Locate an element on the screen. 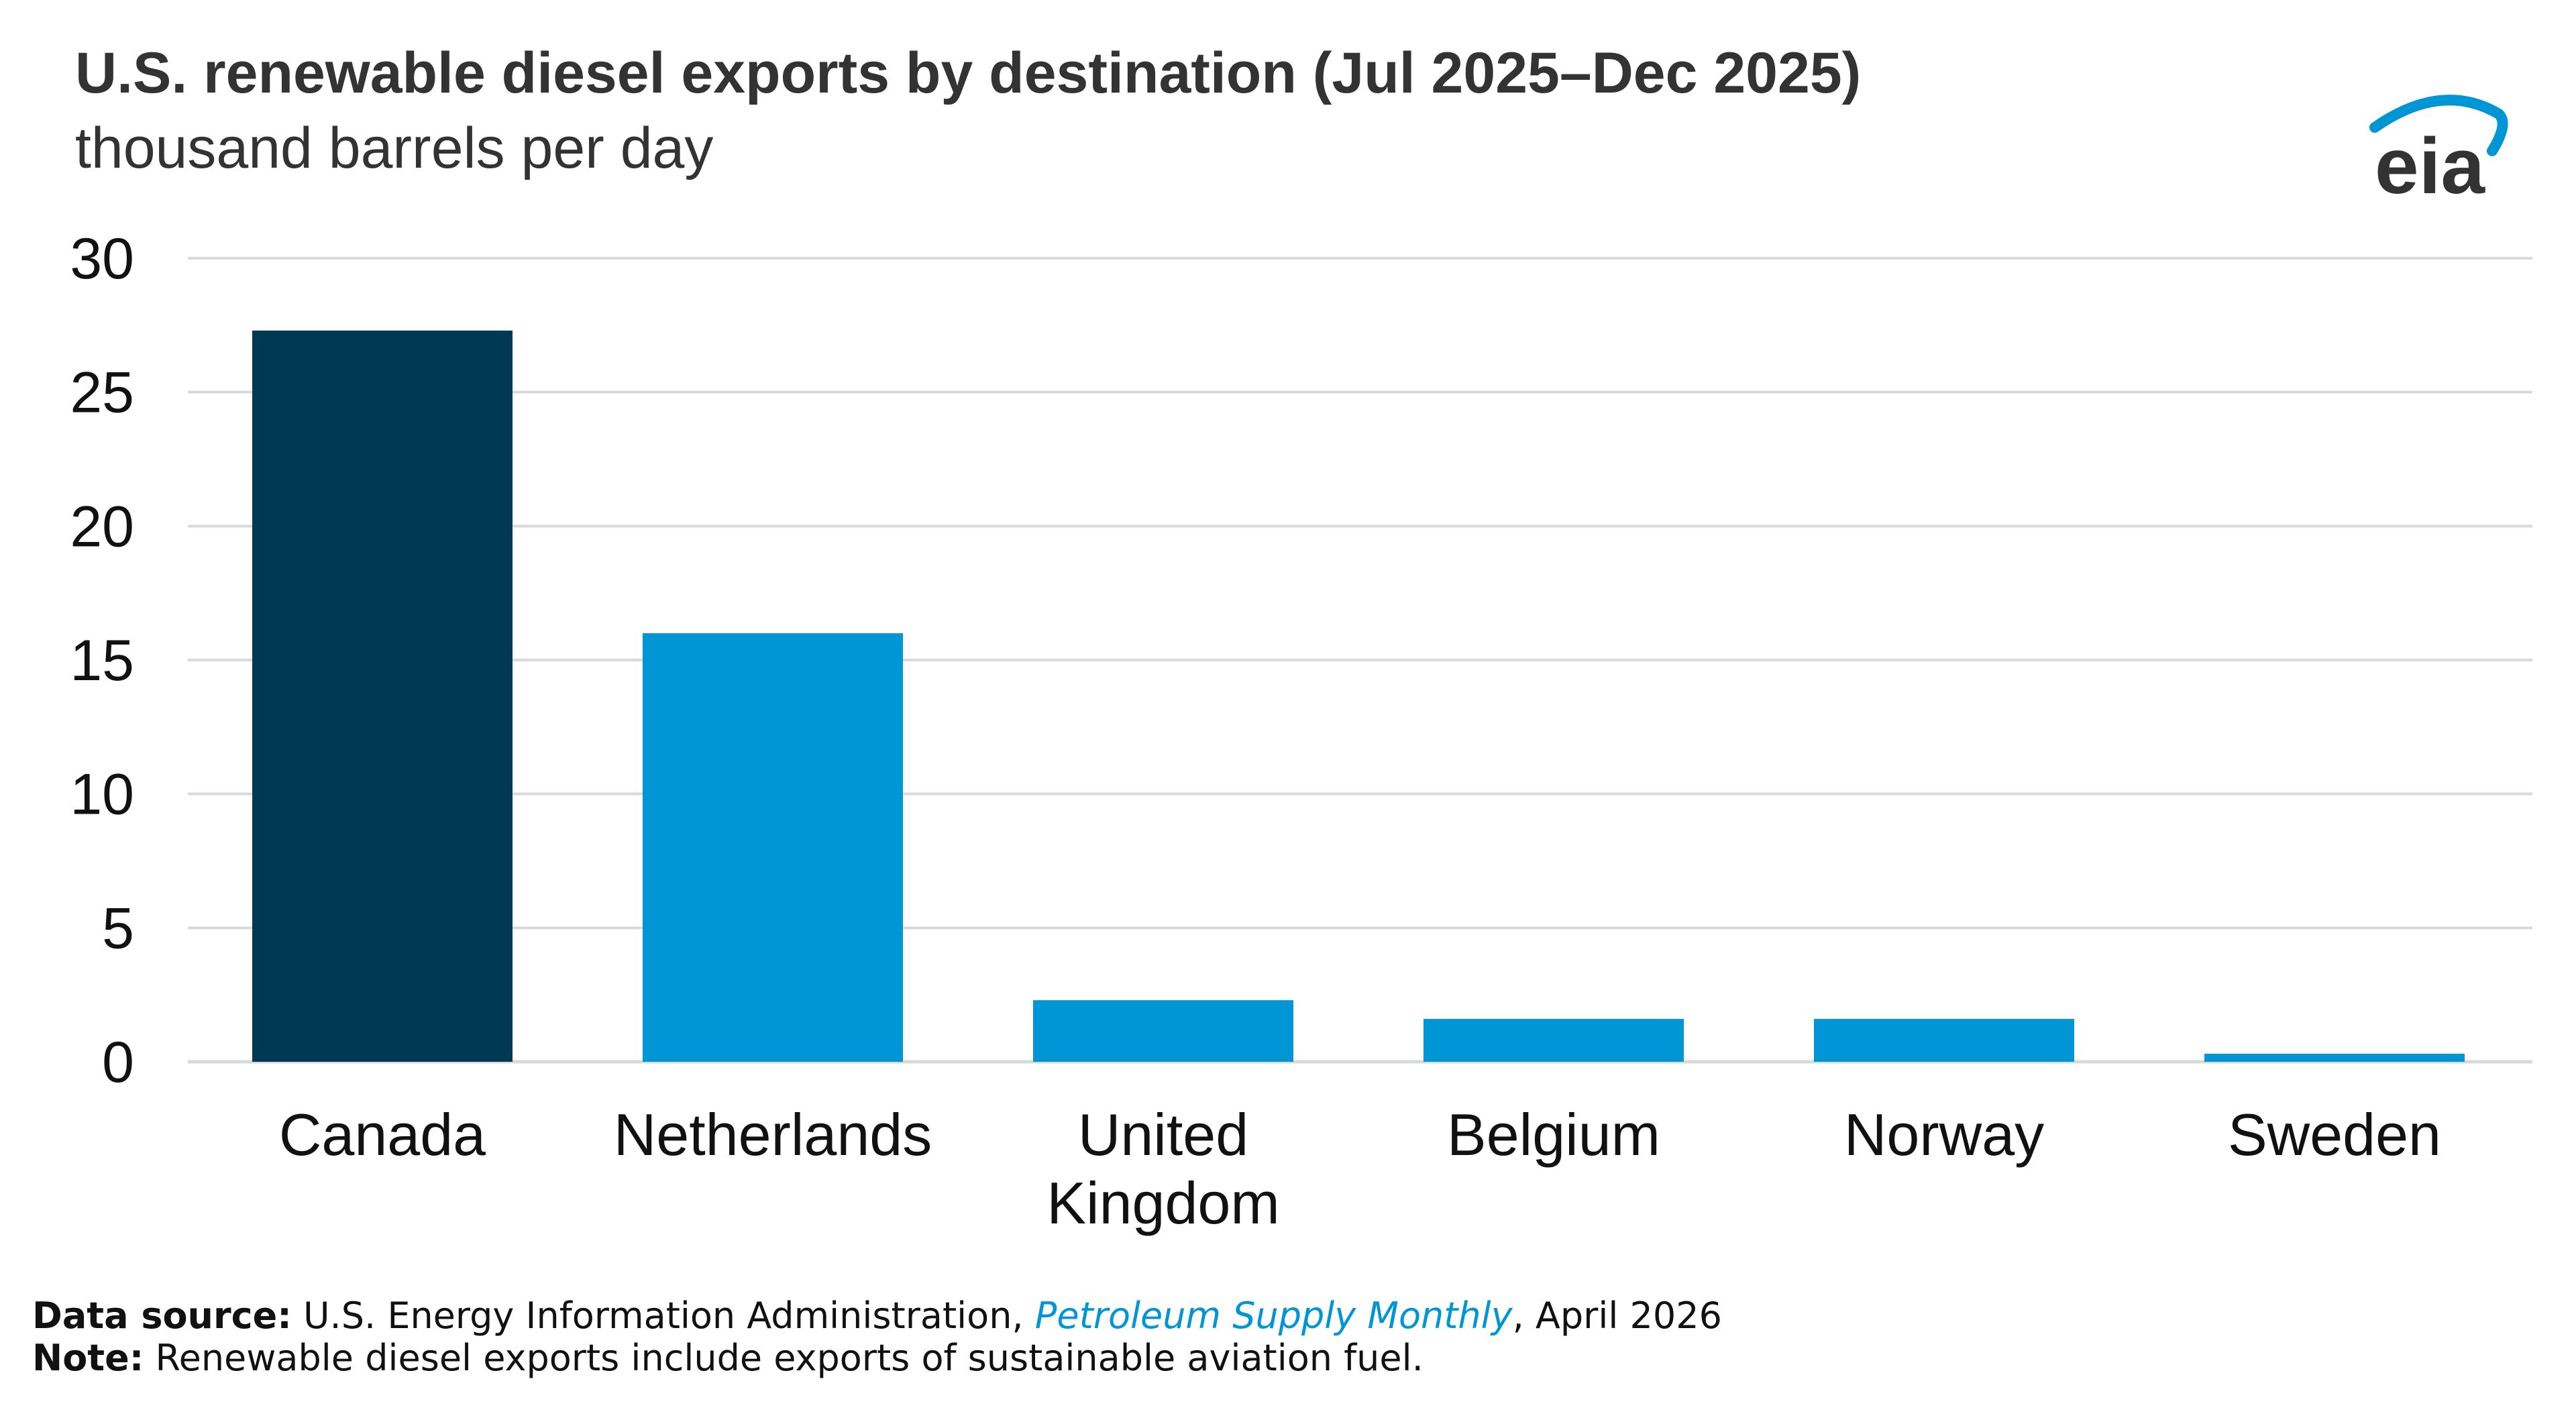 This screenshot has height=1426, width=2576. x-tick-label: Canada is located at coordinates (382, 1134).